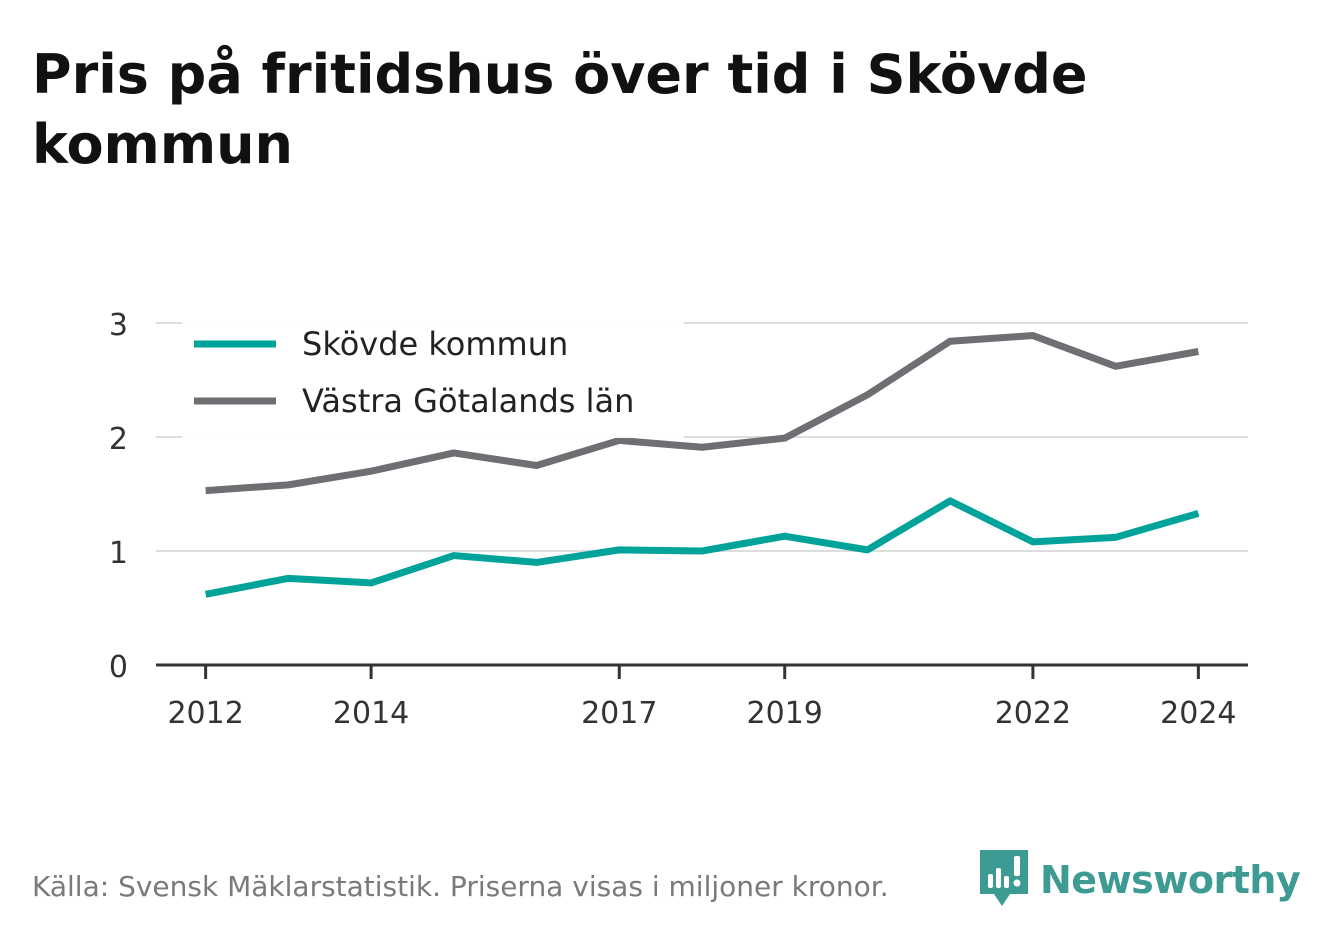  Describe the element at coordinates (1198, 713) in the screenshot. I see `x-tick-label: 2024` at that location.